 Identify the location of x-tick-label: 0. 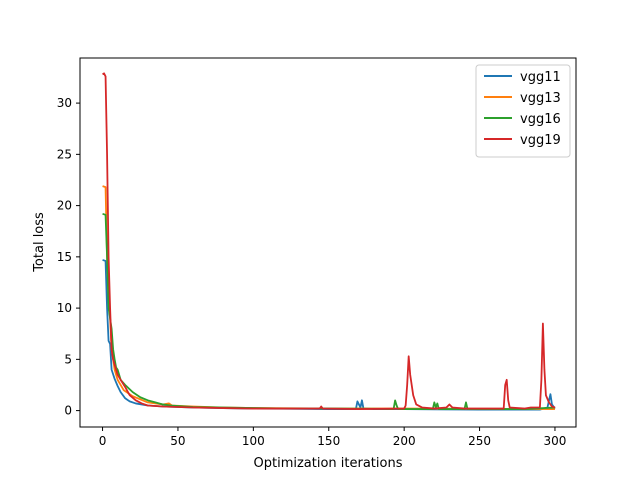
(103, 441).